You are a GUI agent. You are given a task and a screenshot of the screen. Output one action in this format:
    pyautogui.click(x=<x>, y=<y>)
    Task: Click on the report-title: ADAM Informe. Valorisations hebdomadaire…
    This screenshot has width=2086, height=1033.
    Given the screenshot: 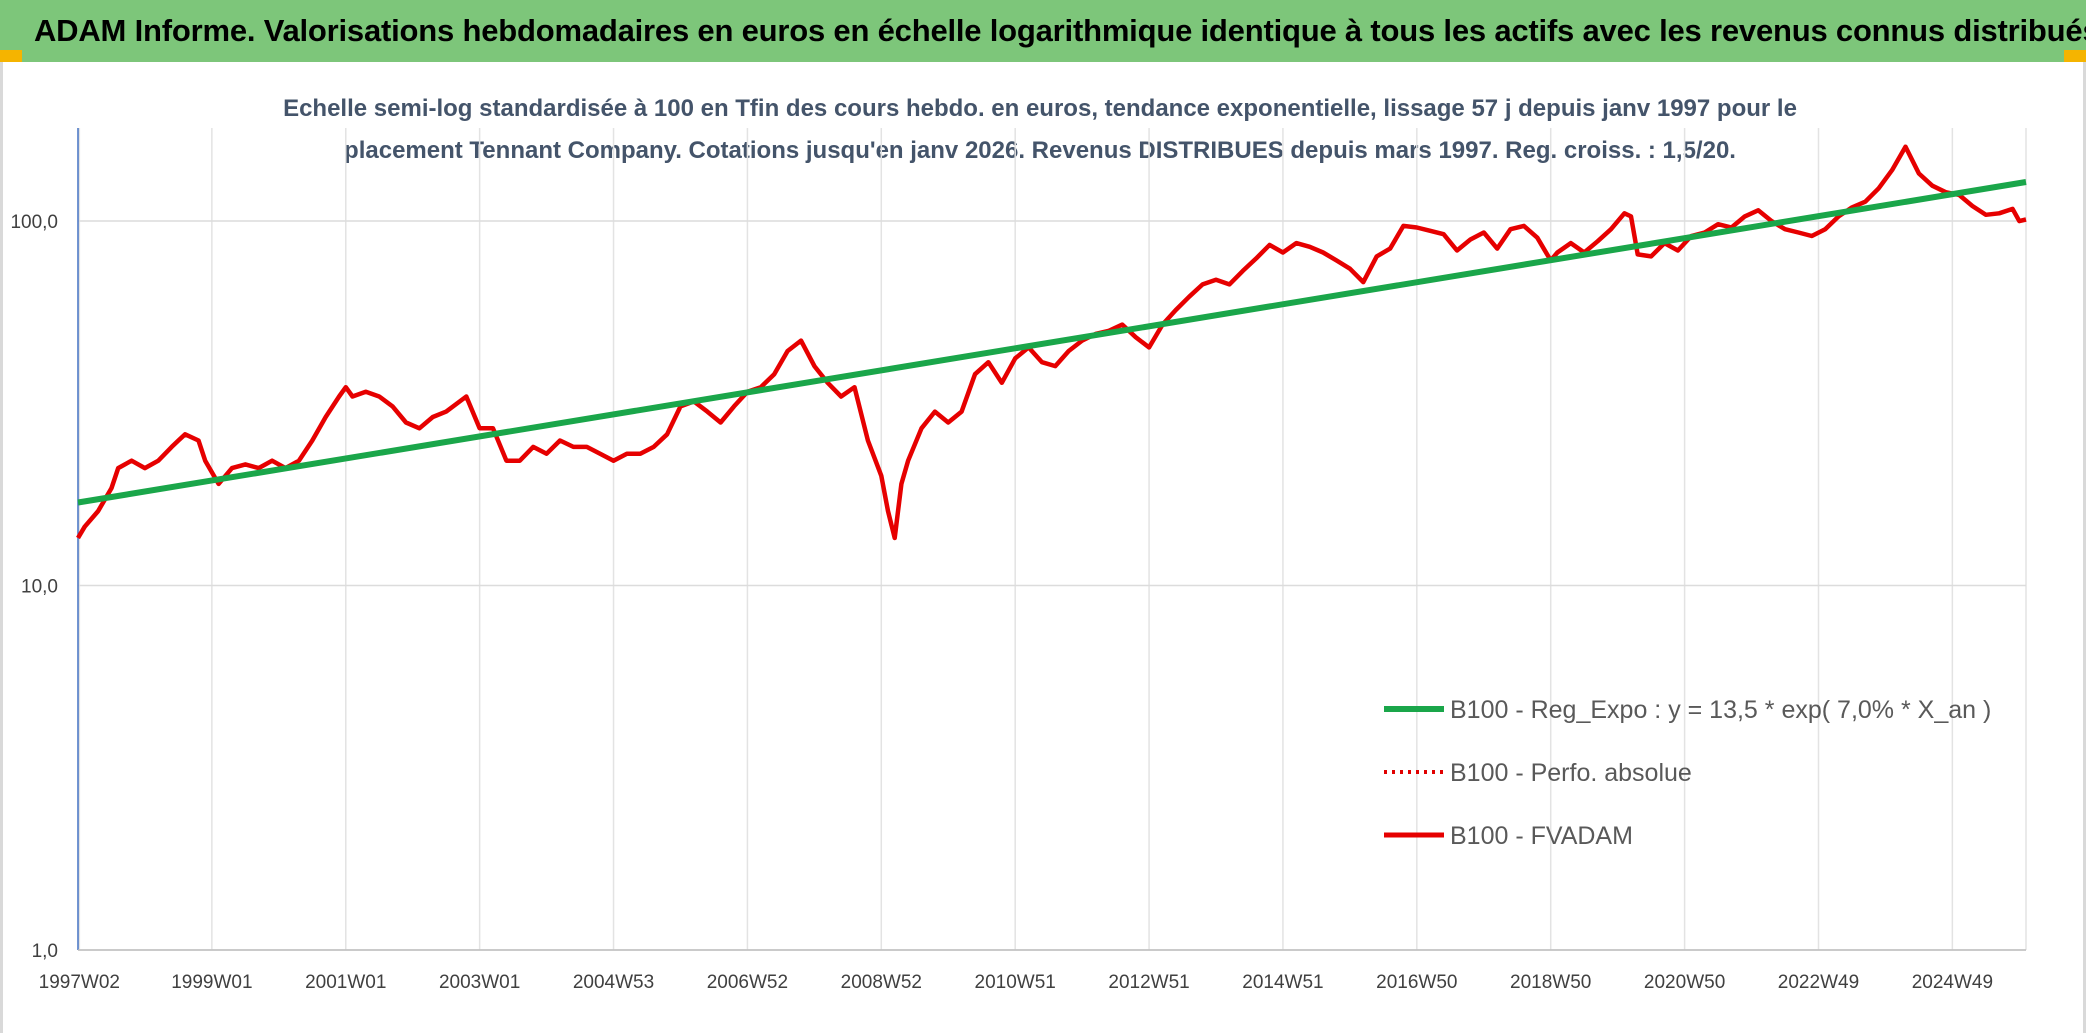 What is the action you would take?
    pyautogui.click(x=1060, y=30)
    